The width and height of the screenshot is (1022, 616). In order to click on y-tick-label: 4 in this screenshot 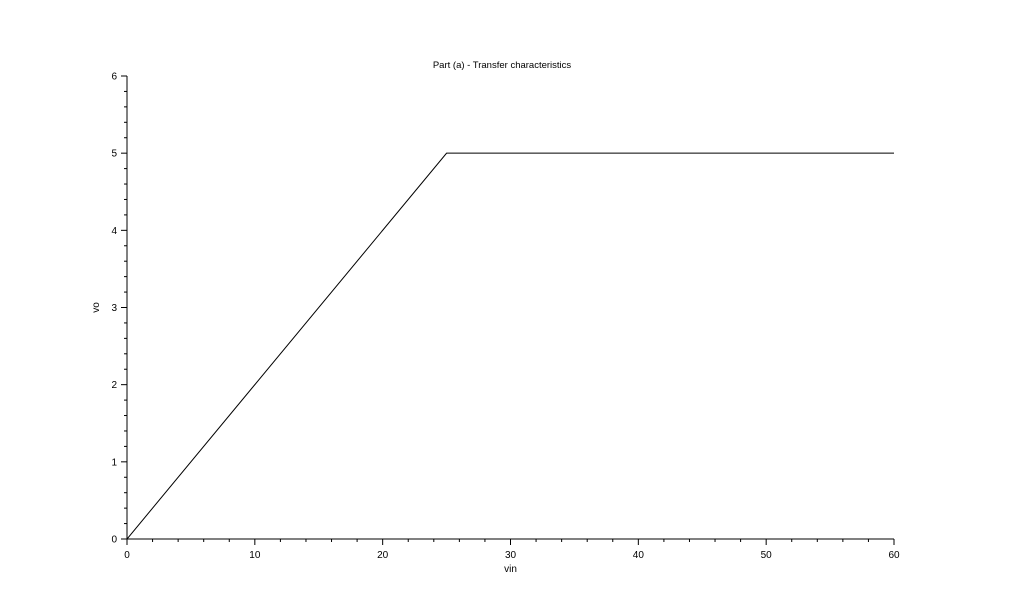, I will do `click(114, 231)`.